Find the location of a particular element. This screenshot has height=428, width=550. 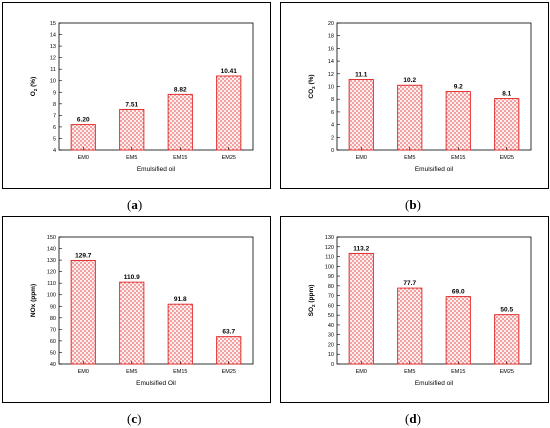

y-axis-label: CO2 (%) is located at coordinates (312, 86).